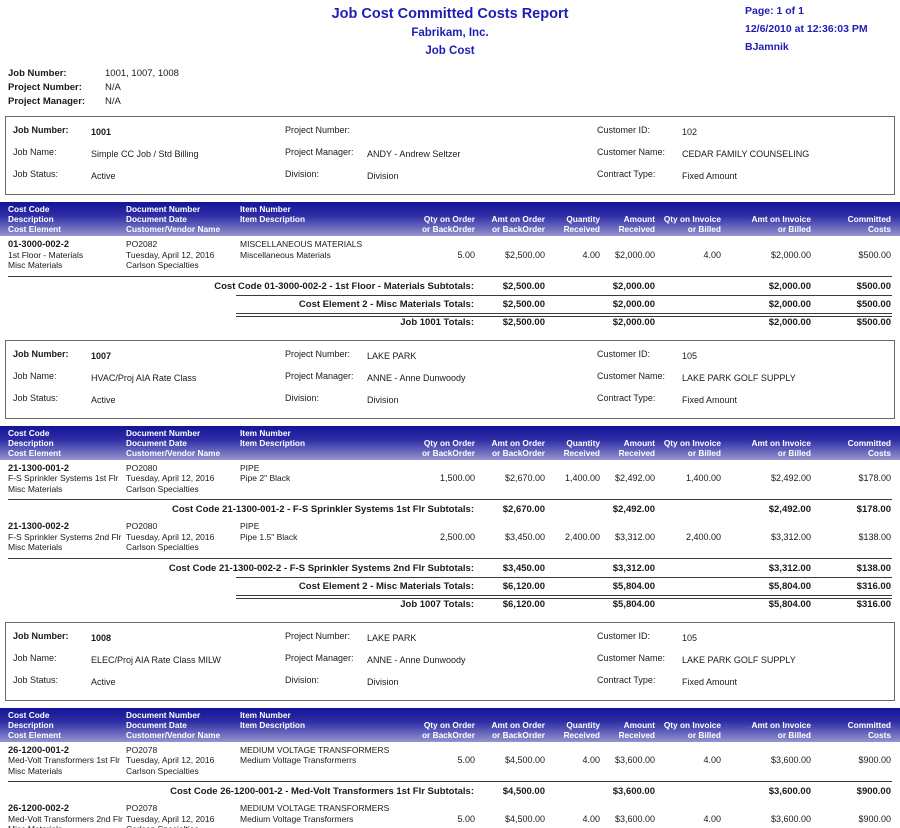  What do you see at coordinates (794, 734) in the screenshot?
I see `column-header-line: or Billed` at bounding box center [794, 734].